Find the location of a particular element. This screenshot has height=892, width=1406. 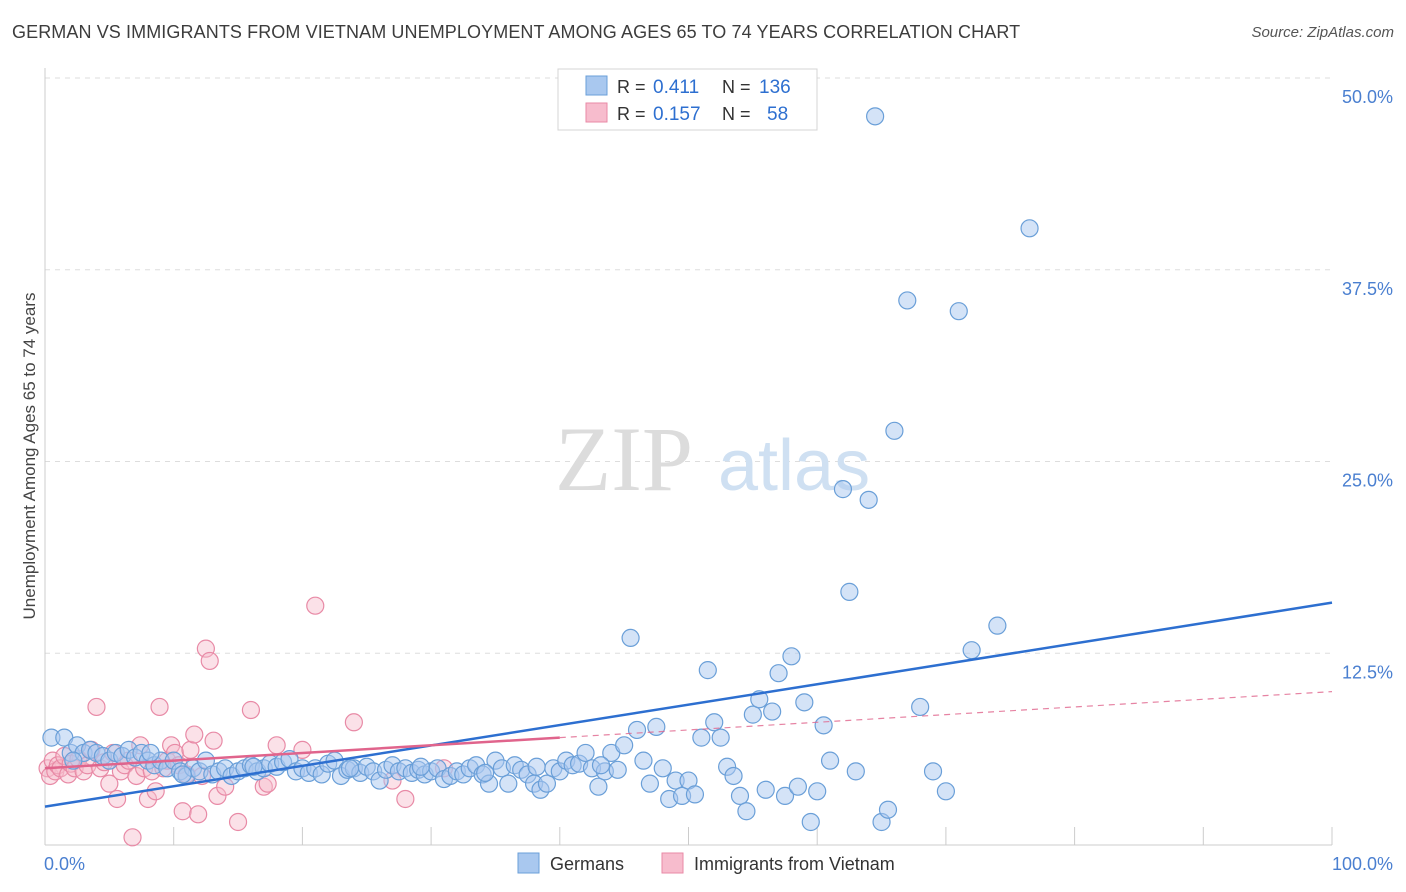

bottom-legend: Germans Immigrants from Vietnam is located at coordinates (706, 863).